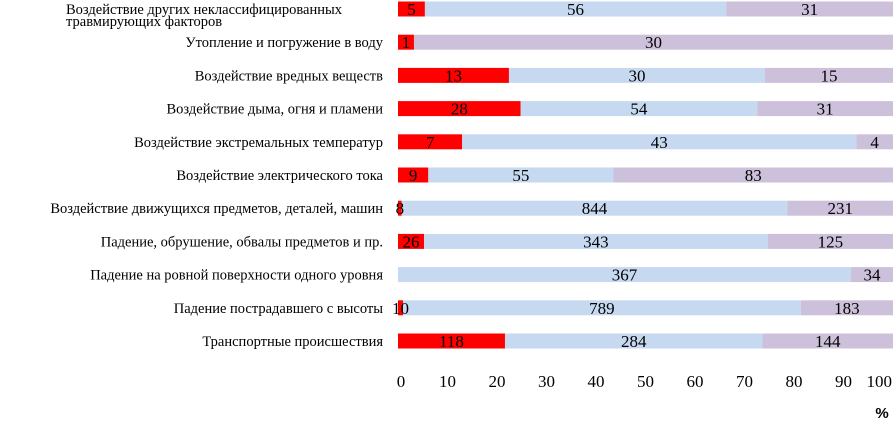 This screenshot has height=423, width=893. I want to click on x-tick-label: 30, so click(546, 381).